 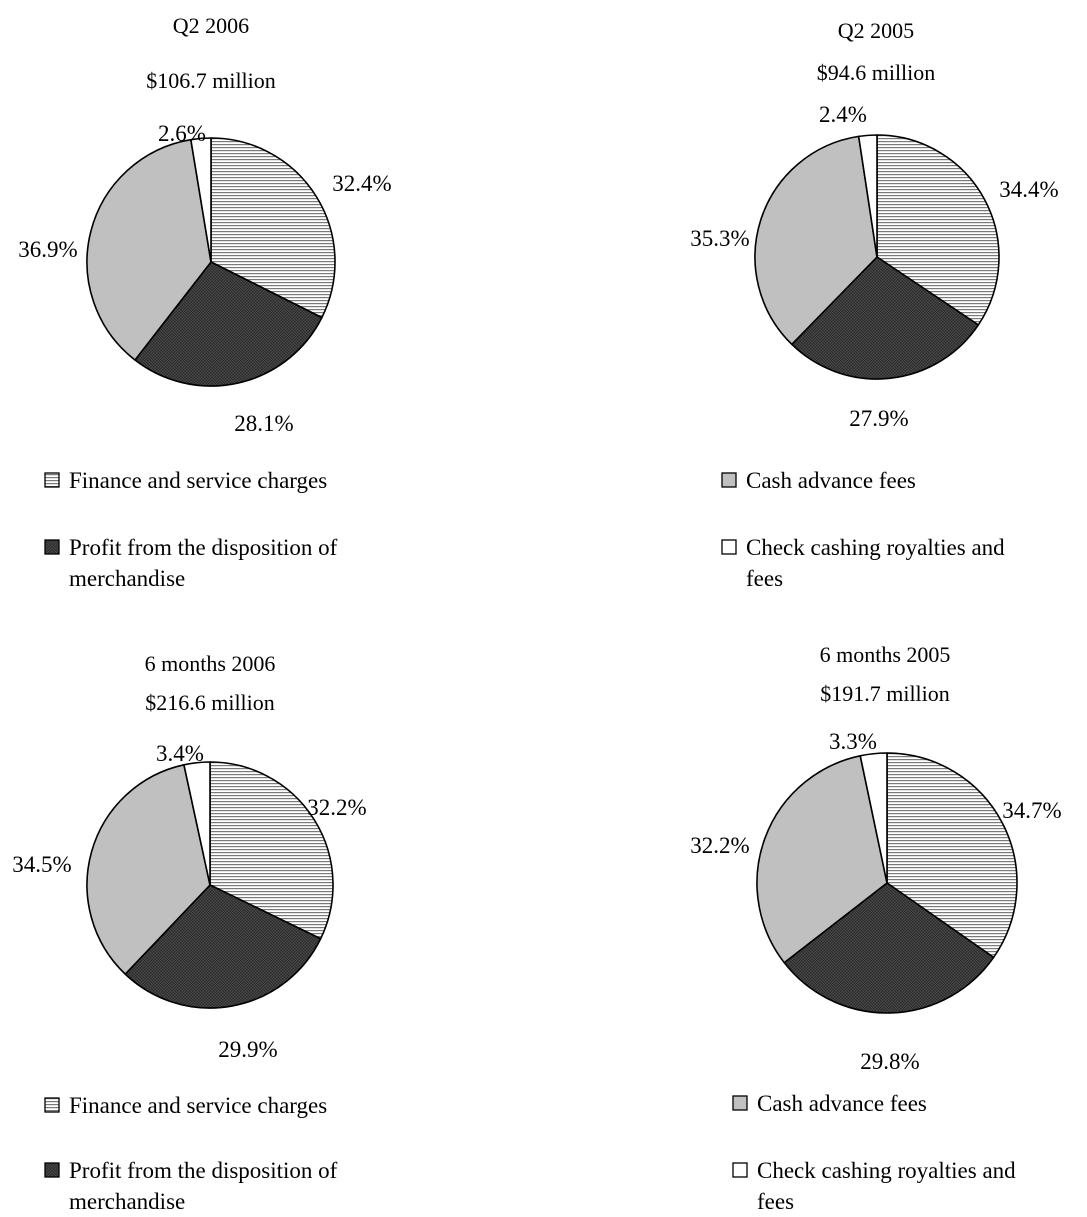 What do you see at coordinates (878, 418) in the screenshot?
I see `pie-slice-label: 27.9%` at bounding box center [878, 418].